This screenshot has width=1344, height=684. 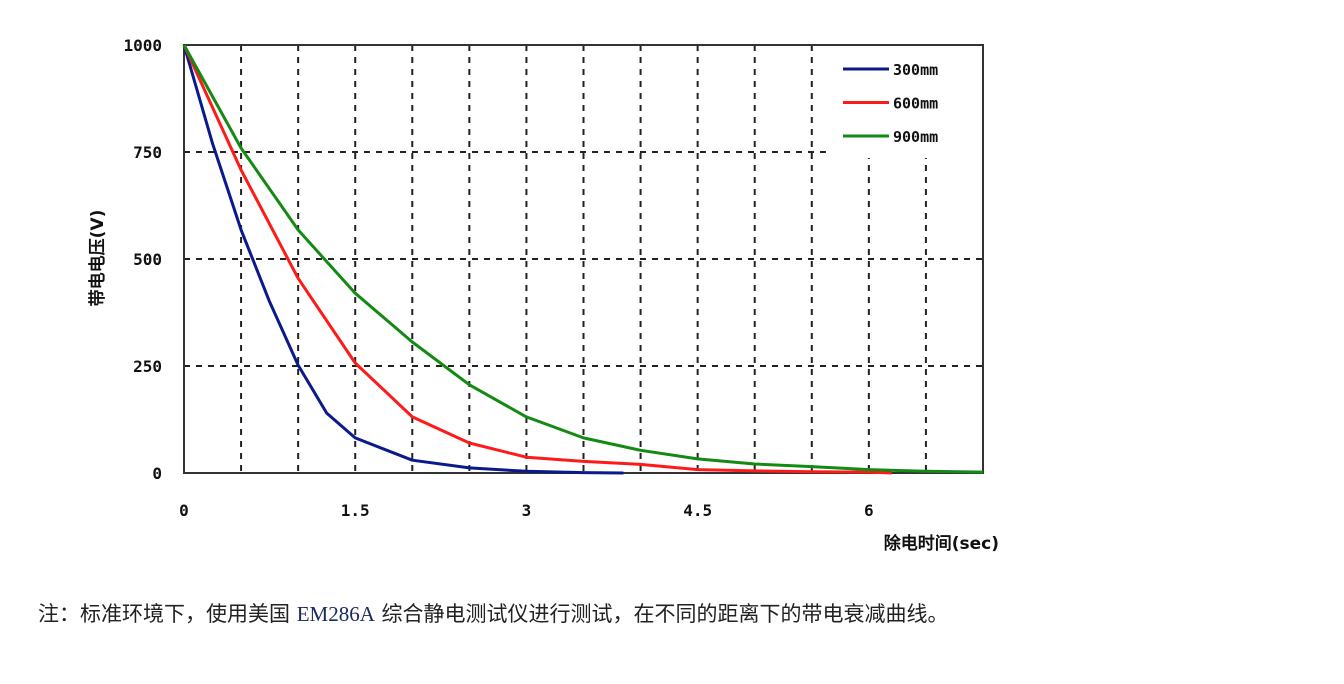 What do you see at coordinates (941, 543) in the screenshot?
I see `x-axis-label: 除电时间(sec)` at bounding box center [941, 543].